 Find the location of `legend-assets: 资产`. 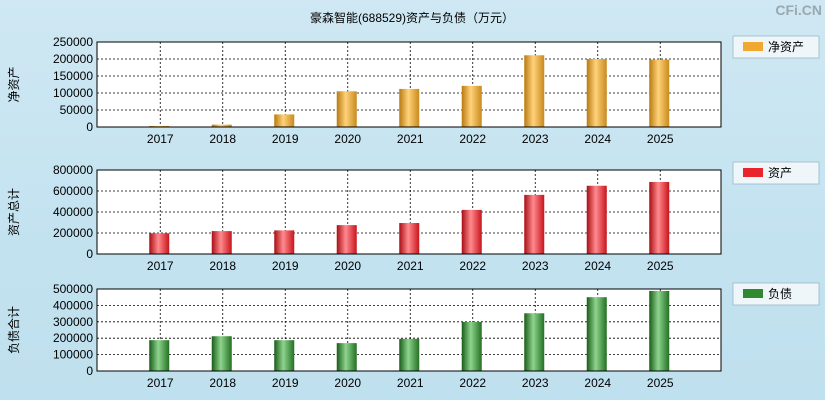

legend-assets: 资产 is located at coordinates (776, 173).